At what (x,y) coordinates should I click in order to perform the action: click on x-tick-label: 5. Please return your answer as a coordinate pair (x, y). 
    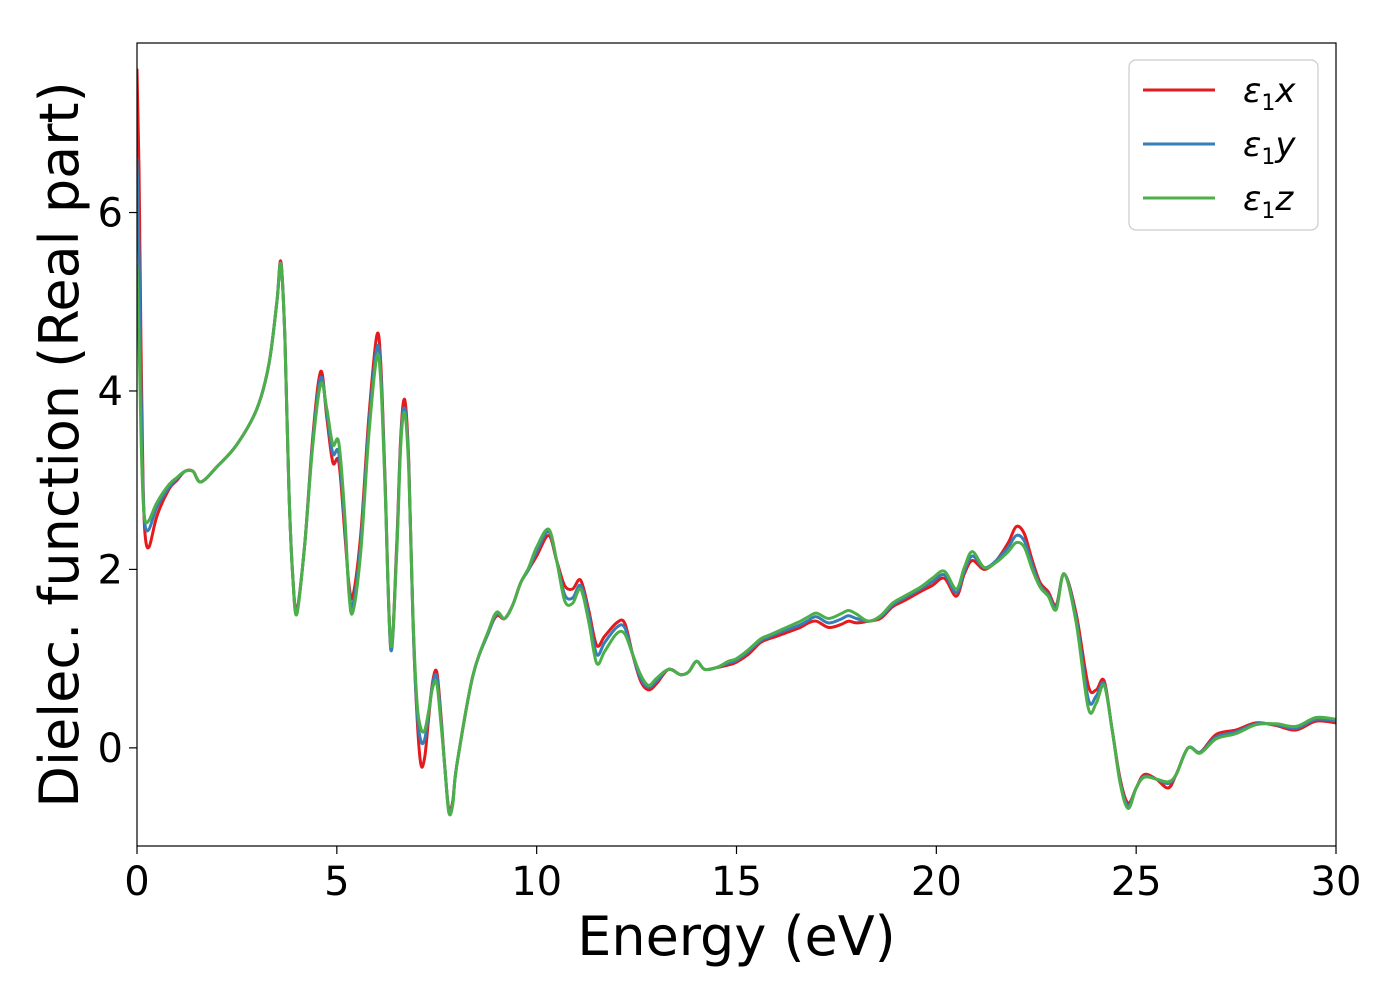
    Looking at the image, I should click on (336, 882).